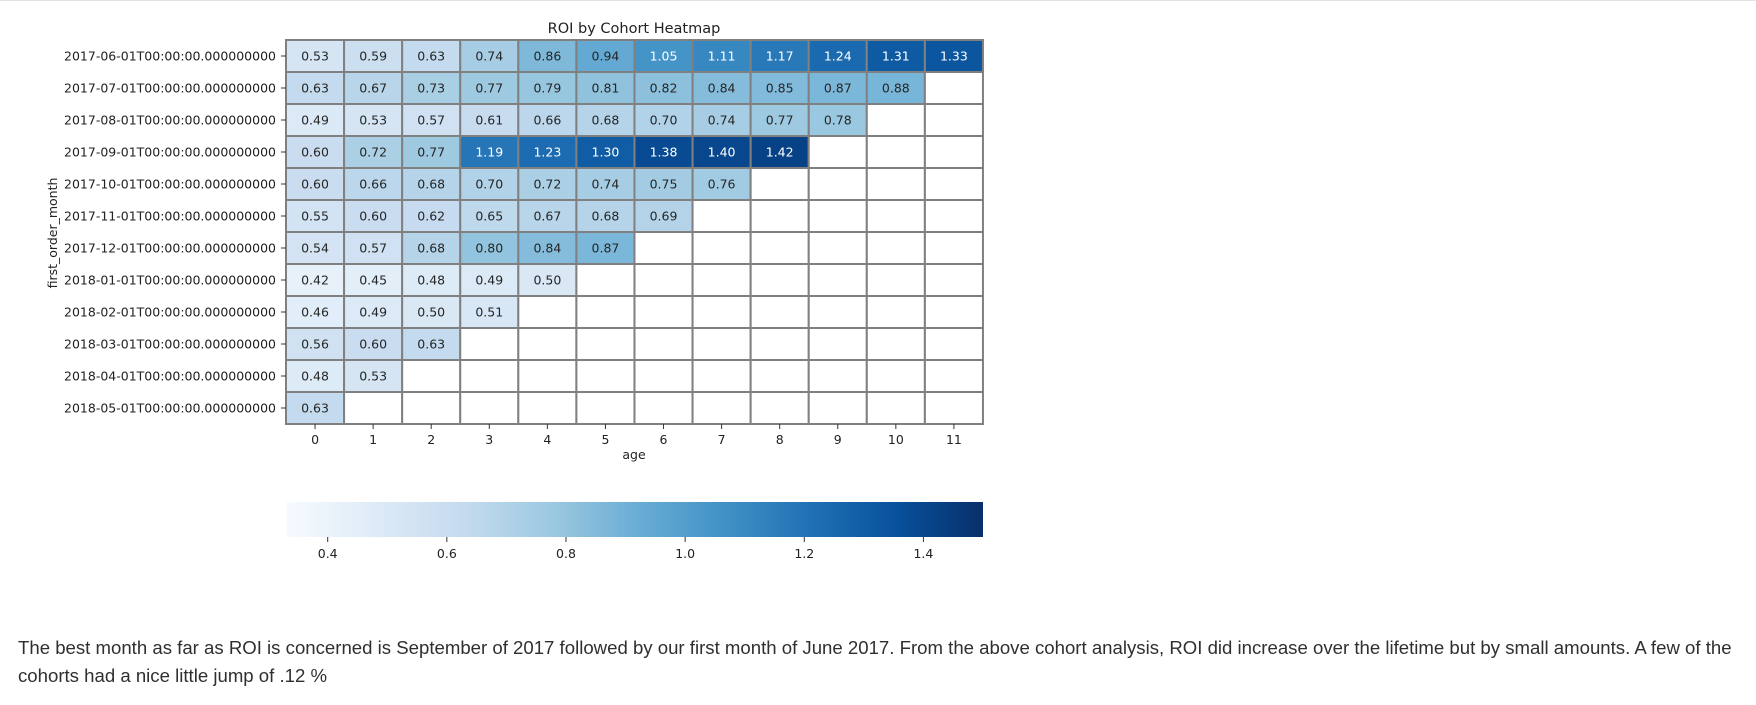  I want to click on cell-value-label: 0.63, so click(315, 408).